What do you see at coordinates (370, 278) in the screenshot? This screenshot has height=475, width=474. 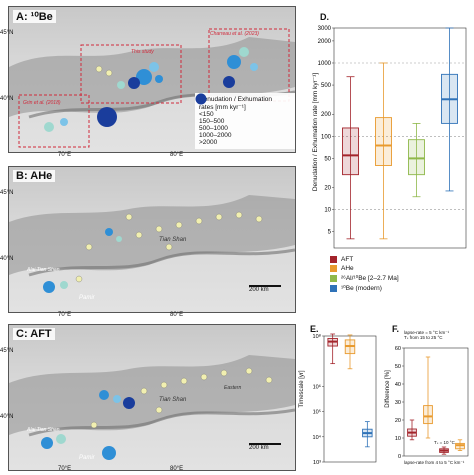 I see `chart-d-legend-label: ²⁶Al/¹⁰Be [2–2.7 Ma]` at bounding box center [370, 278].